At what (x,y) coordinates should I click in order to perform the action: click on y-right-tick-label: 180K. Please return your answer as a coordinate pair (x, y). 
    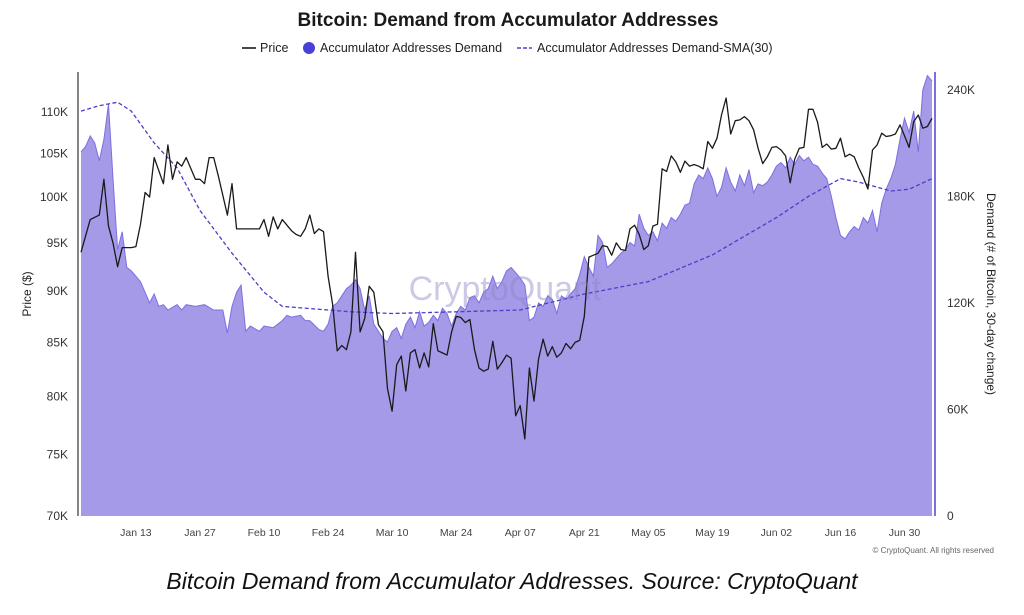
    Looking at the image, I should click on (961, 196).